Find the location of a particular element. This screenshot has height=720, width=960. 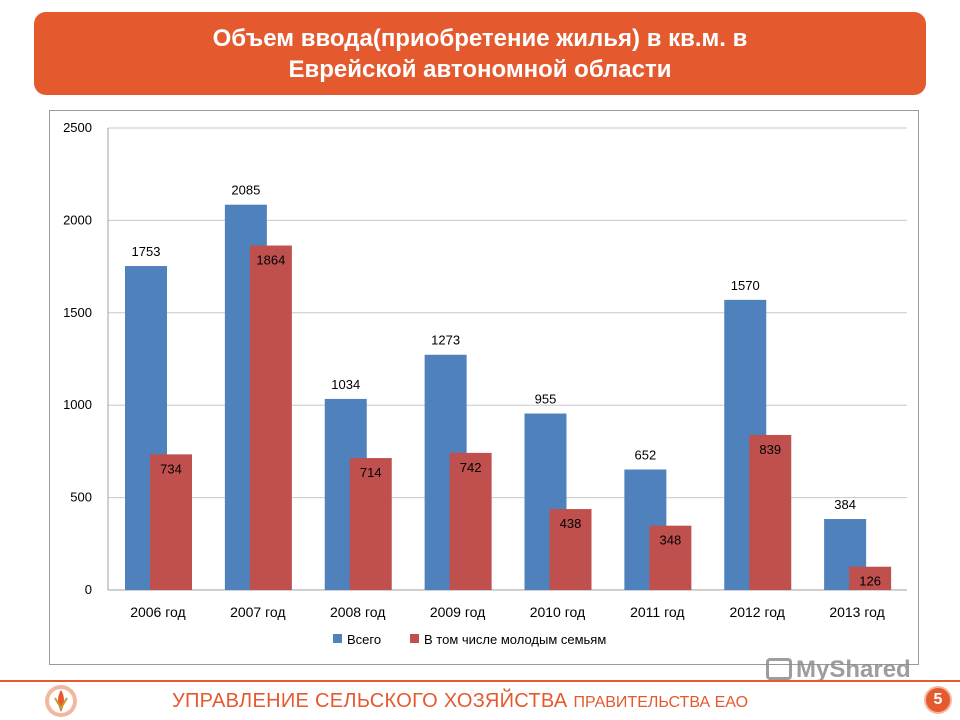

data-label-young-families: 126 is located at coordinates (870, 581).